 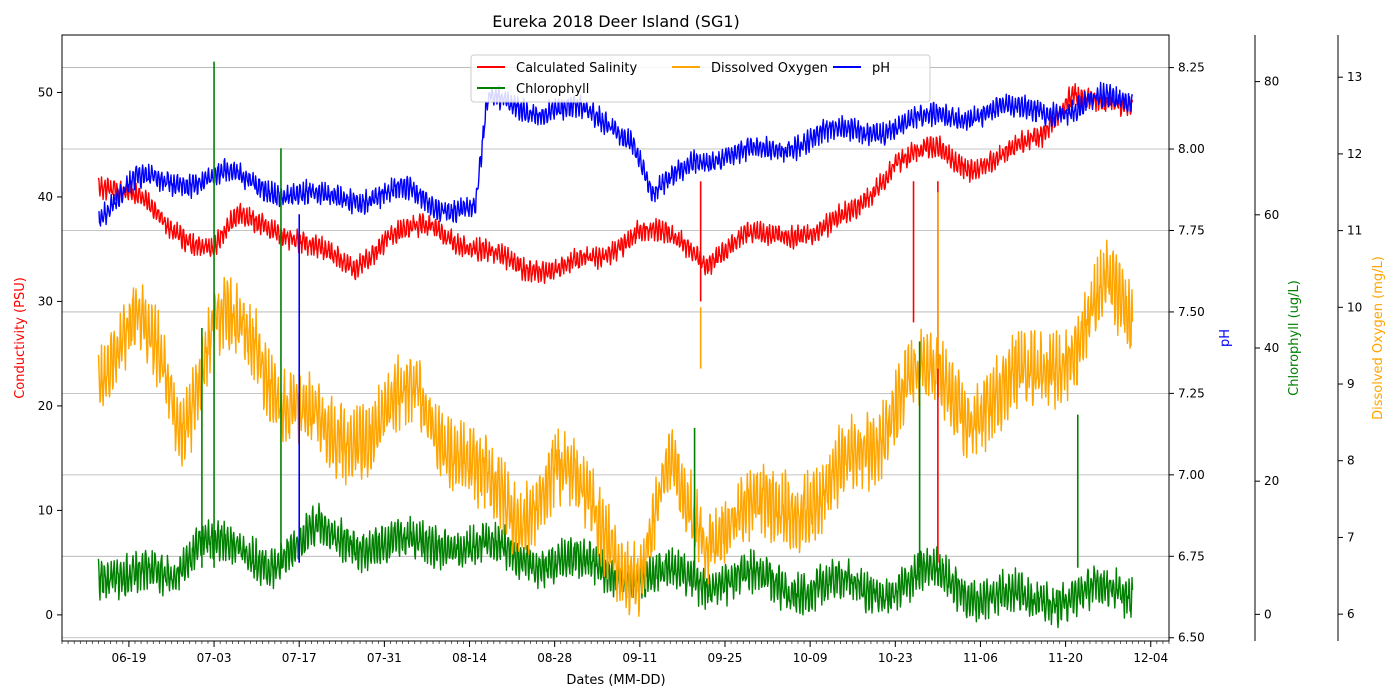 What do you see at coordinates (980, 658) in the screenshot?
I see `x-tick-label: 11-06` at bounding box center [980, 658].